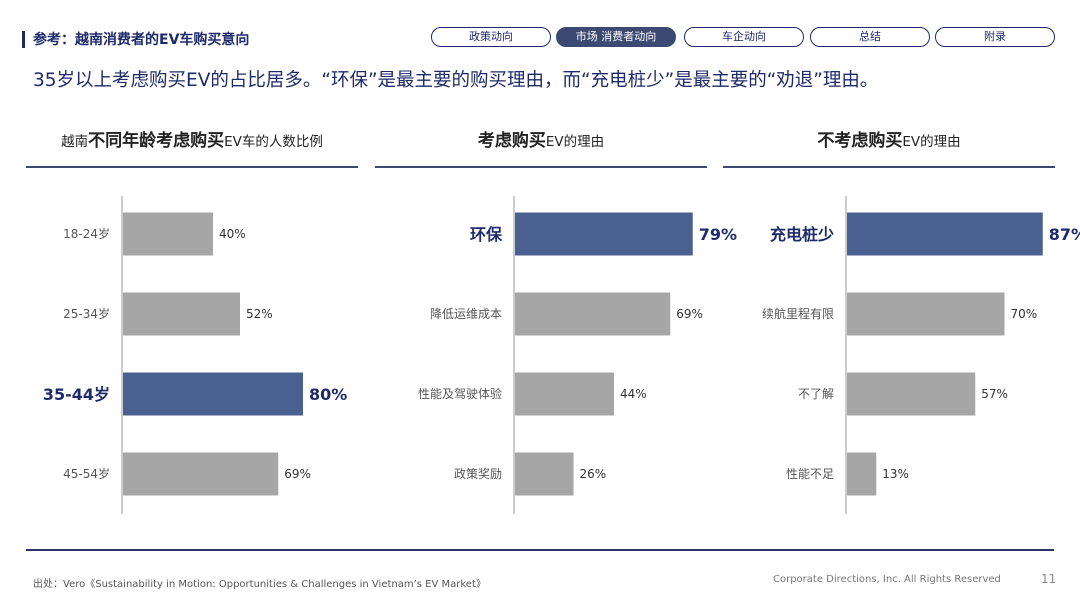 This screenshot has width=1080, height=608. What do you see at coordinates (86, 473) in the screenshot?
I see `category-label: 45-54岁` at bounding box center [86, 473].